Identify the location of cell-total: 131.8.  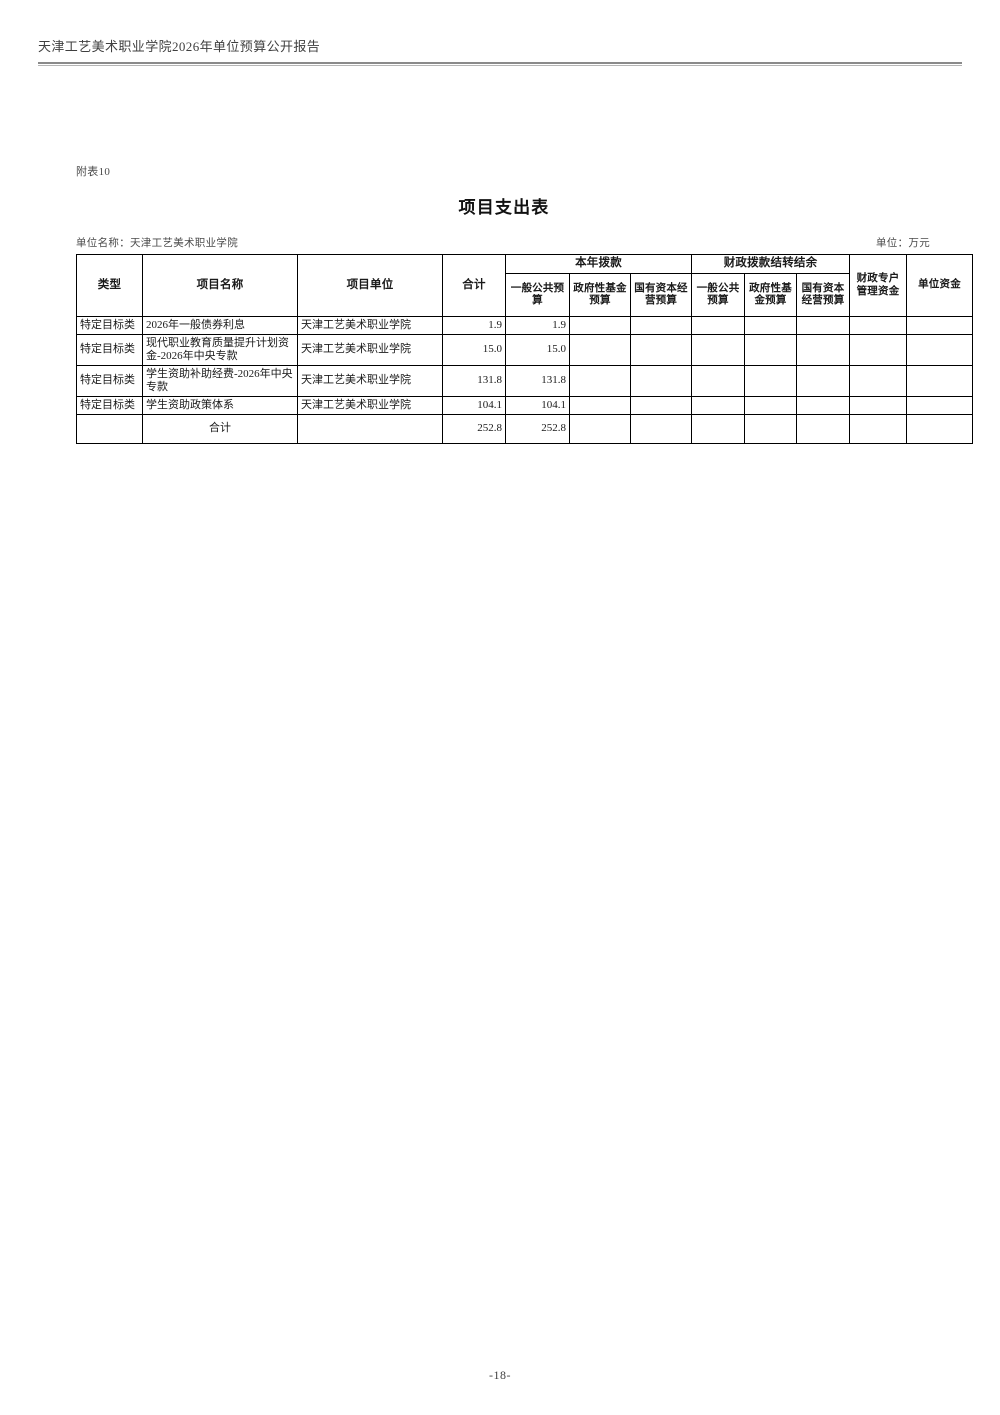
(474, 380).